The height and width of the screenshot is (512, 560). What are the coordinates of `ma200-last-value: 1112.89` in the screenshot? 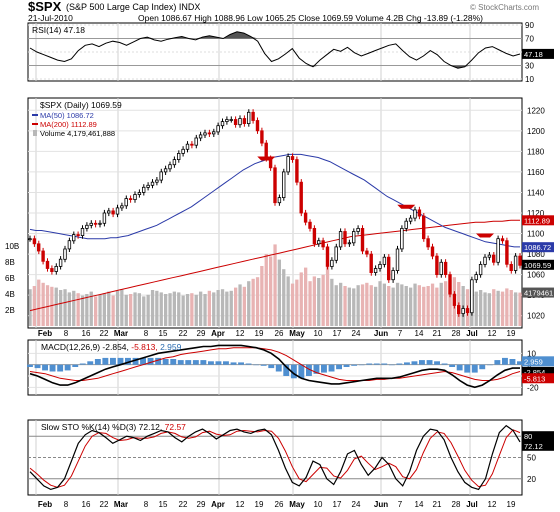 It's located at (537, 220).